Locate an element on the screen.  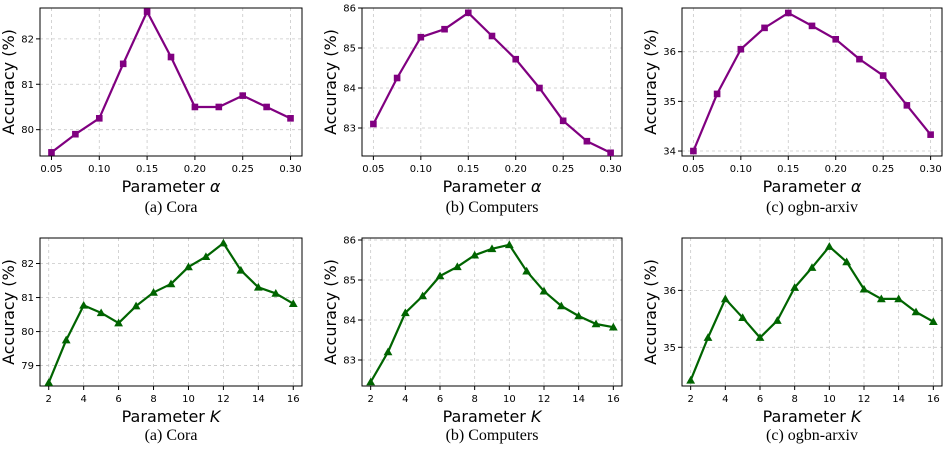
x-axis-label: Parameter α is located at coordinates (812, 186).